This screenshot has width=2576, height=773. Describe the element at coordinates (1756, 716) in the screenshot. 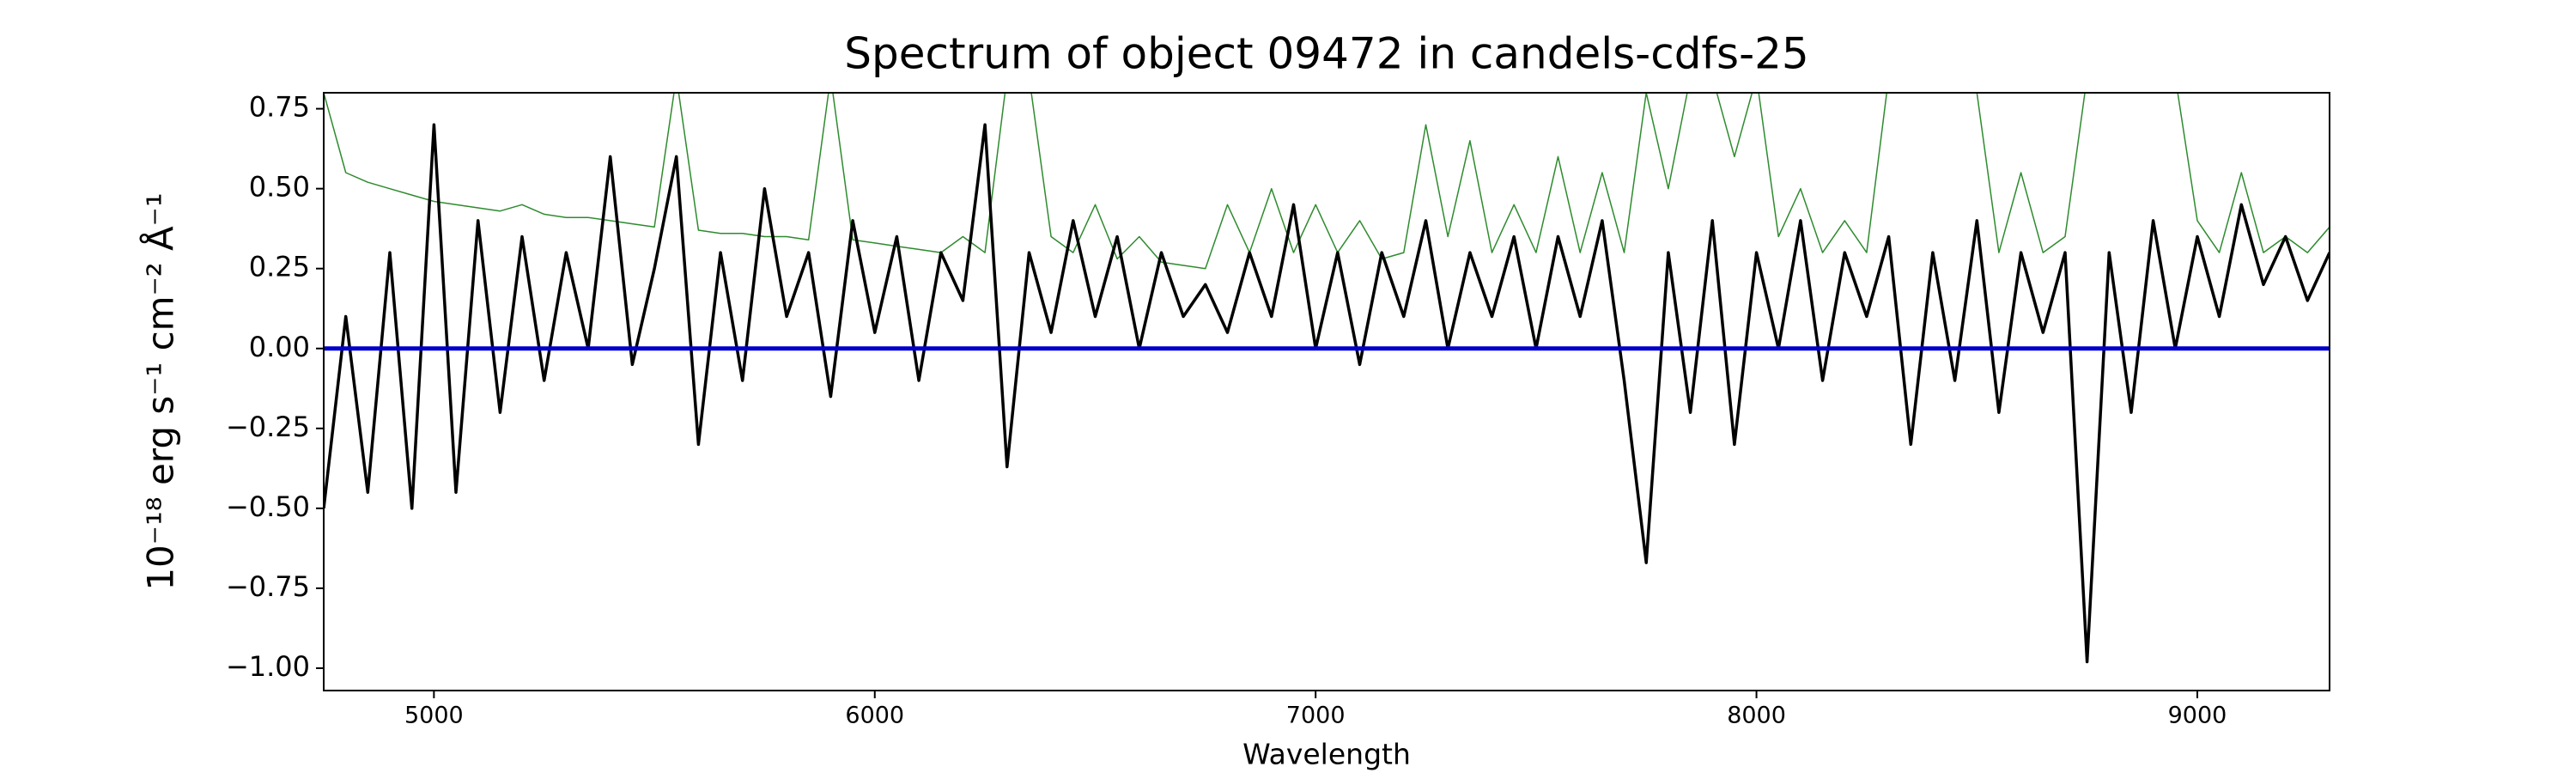

I see `x-tick-label: 8000` at that location.